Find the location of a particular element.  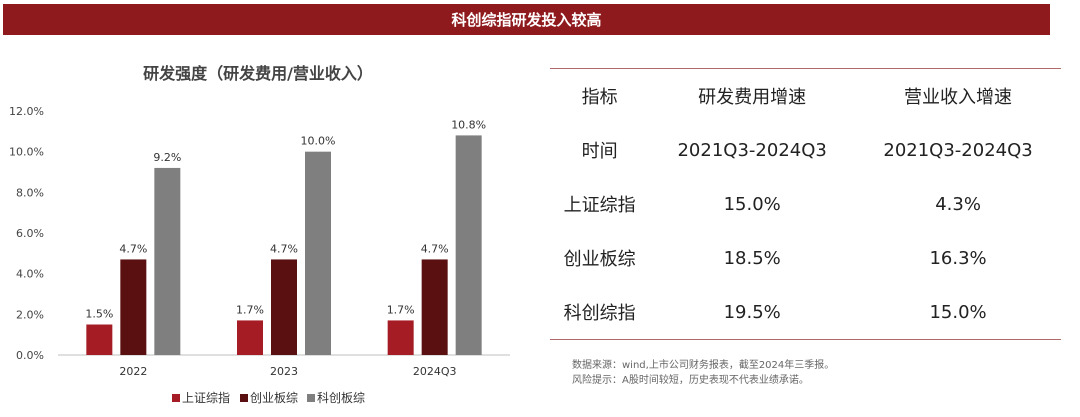

table-cell: 创业板综 is located at coordinates (599, 259).